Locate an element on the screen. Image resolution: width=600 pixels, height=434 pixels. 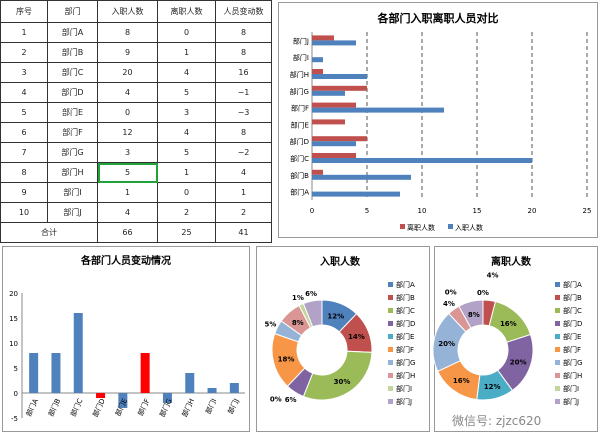
total-cell: 41 is located at coordinates (243, 232).